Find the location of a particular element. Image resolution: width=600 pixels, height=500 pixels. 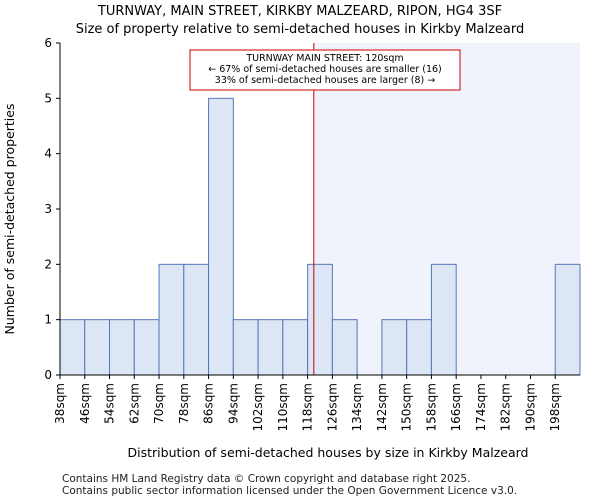

x-tick-label-78sqm: 78sqm is located at coordinates (184, 403).